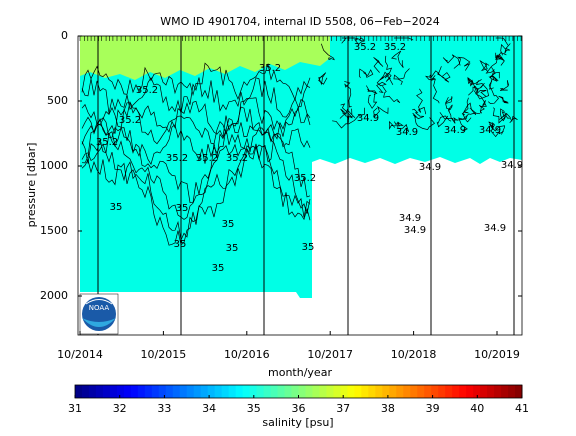 The height and width of the screenshot is (436, 576). What do you see at coordinates (247, 354) in the screenshot?
I see `x-tick-label: 10/2016` at bounding box center [247, 354].